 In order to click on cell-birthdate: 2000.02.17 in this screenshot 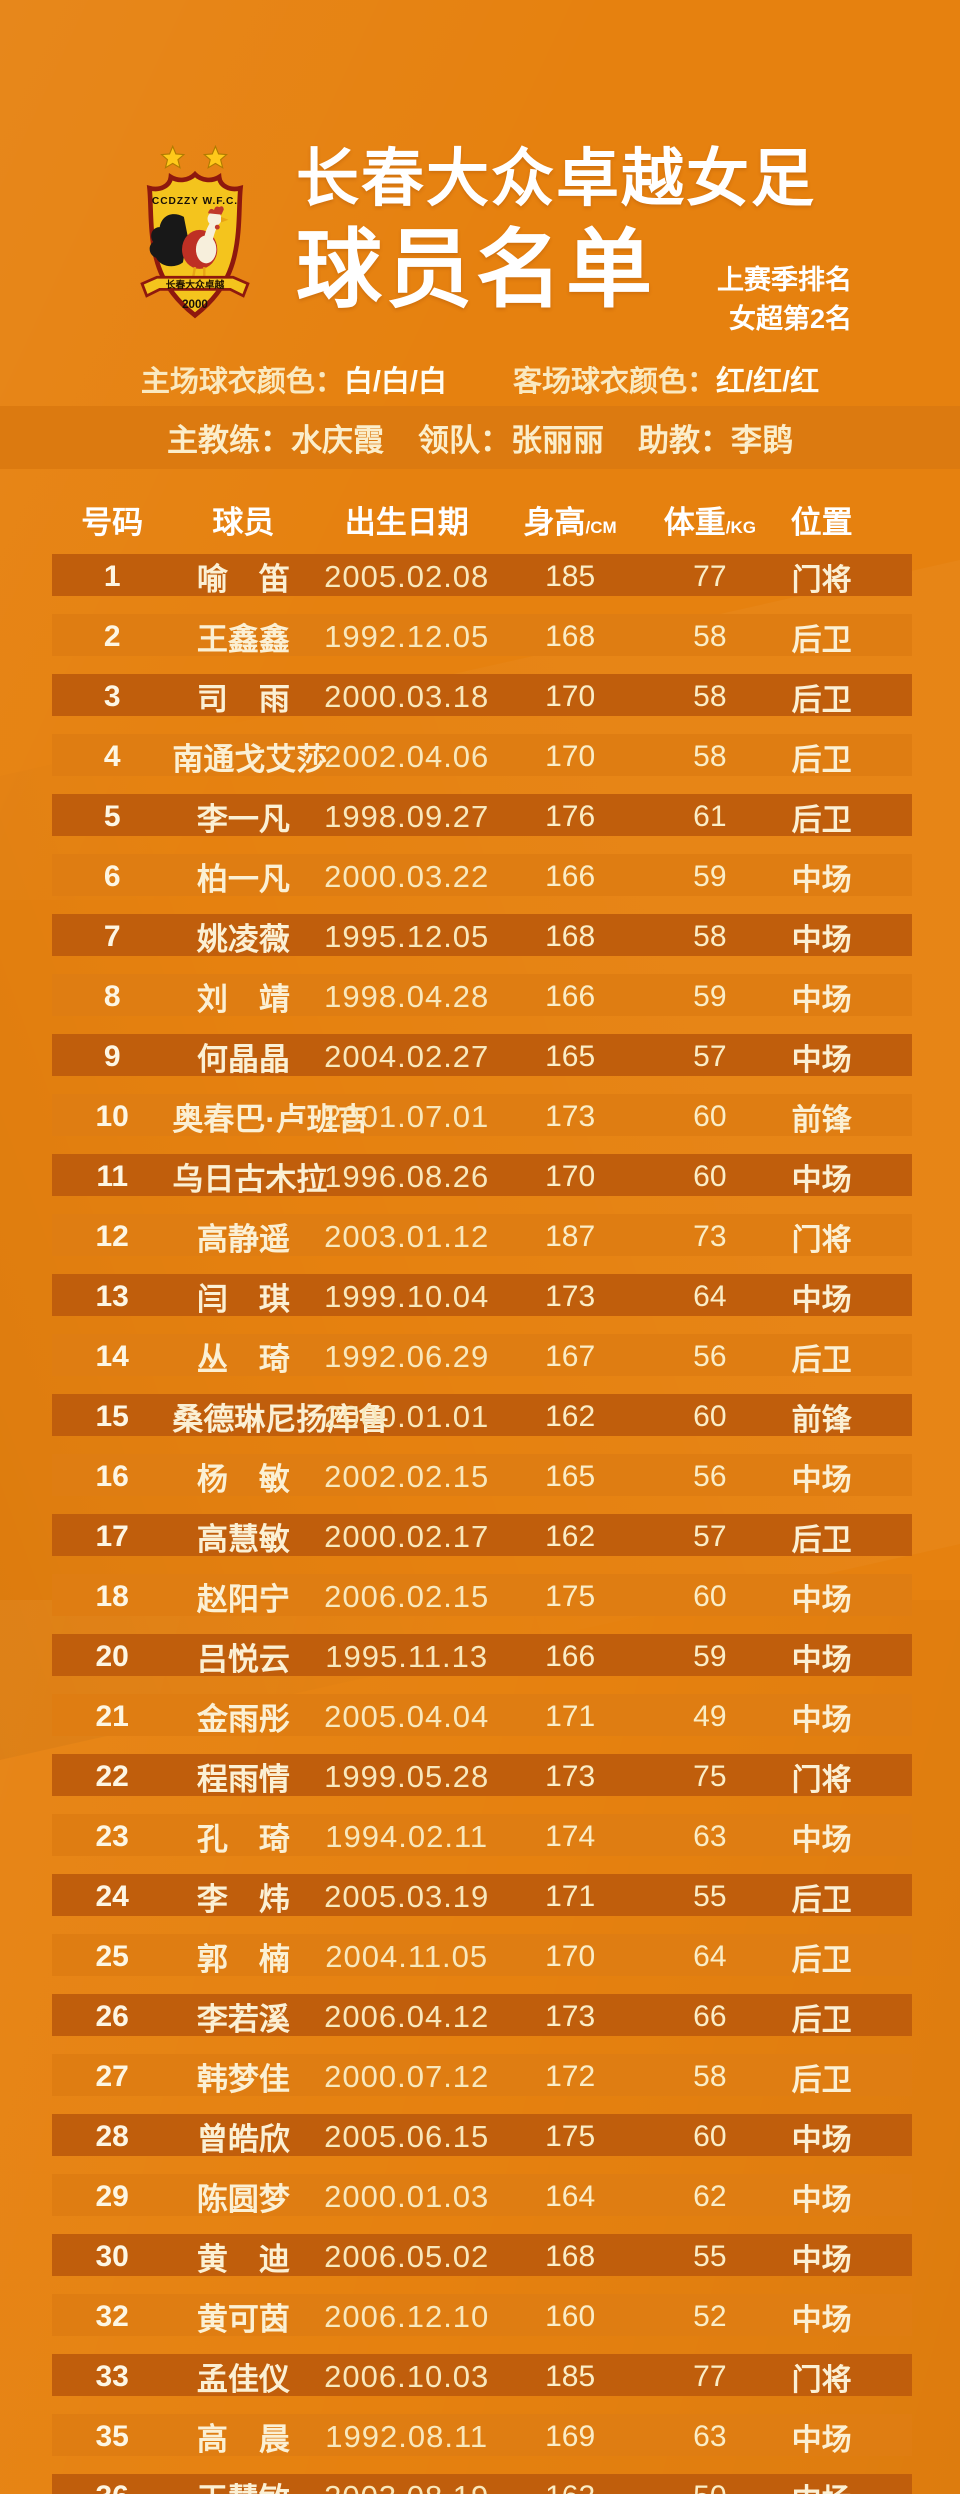, I will do `click(407, 1536)`.